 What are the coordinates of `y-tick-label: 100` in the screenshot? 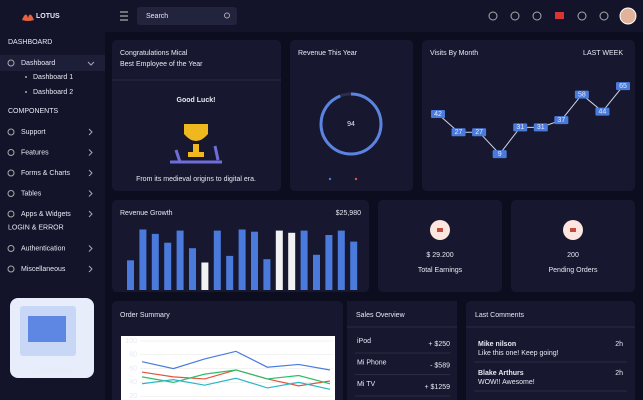 It's located at (131, 341).